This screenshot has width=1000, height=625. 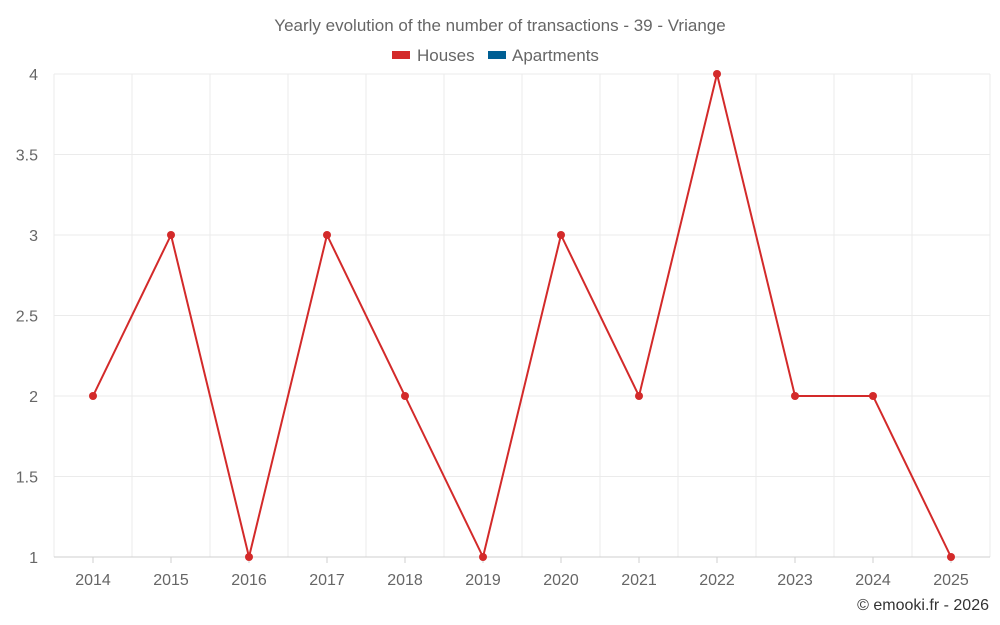 What do you see at coordinates (873, 580) in the screenshot?
I see `x-tick-label: 2024` at bounding box center [873, 580].